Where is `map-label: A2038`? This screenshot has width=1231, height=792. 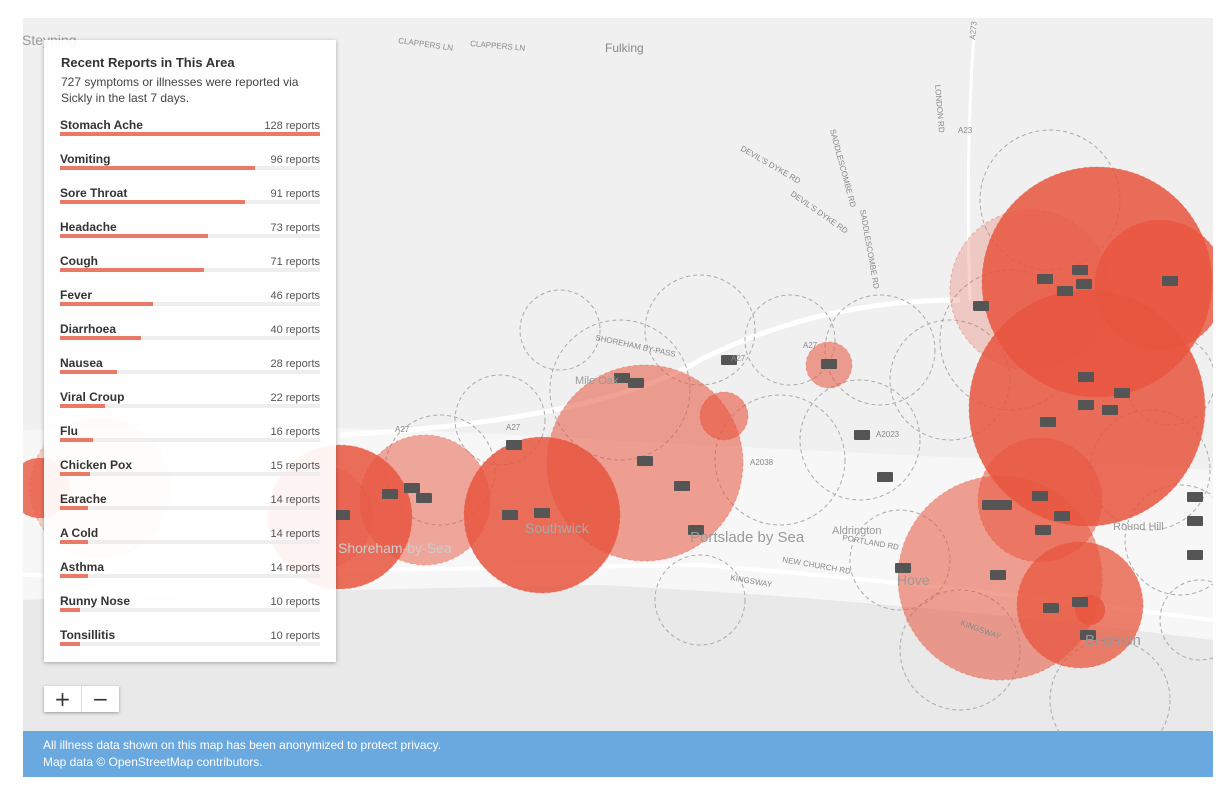
map-label: A2038 is located at coordinates (762, 462).